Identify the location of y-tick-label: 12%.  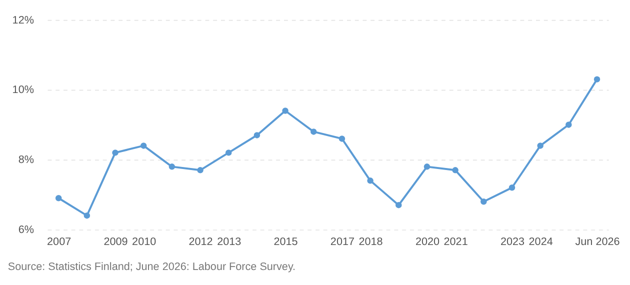
(23, 20).